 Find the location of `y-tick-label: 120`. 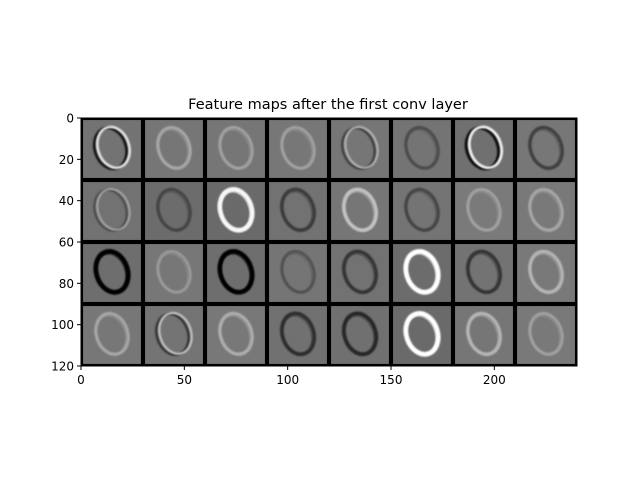

y-tick-label: 120 is located at coordinates (62, 367).